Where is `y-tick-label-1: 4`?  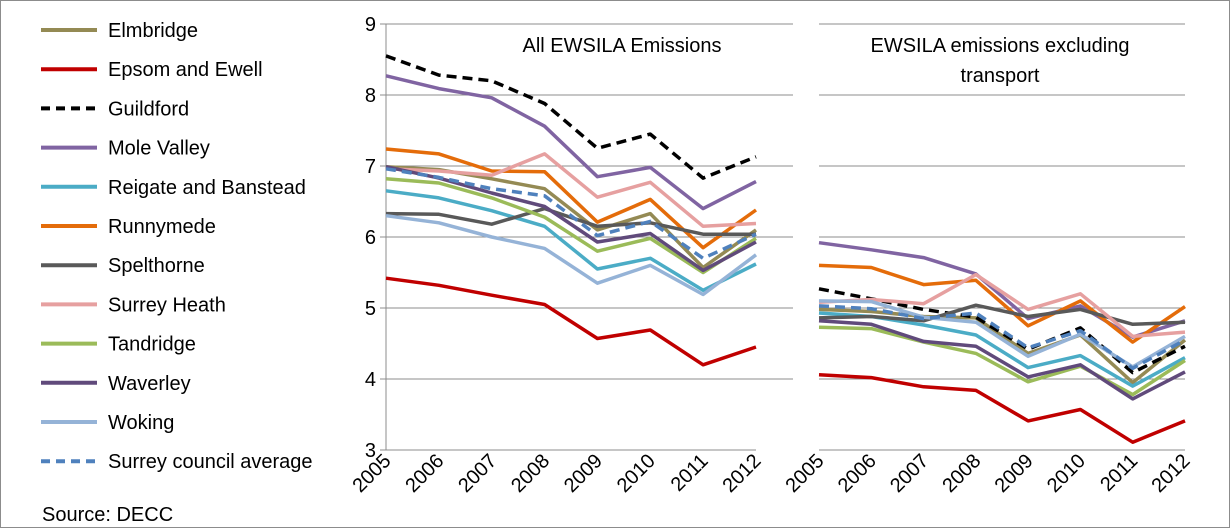 y-tick-label-1: 4 is located at coordinates (370, 380).